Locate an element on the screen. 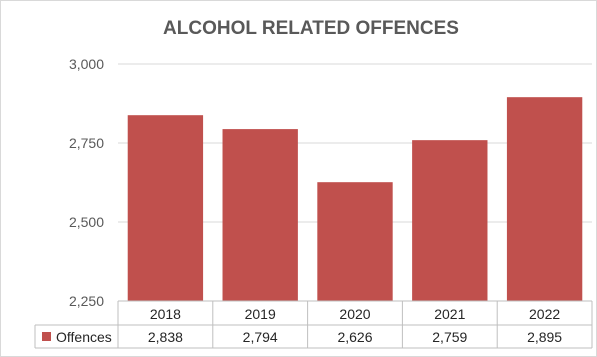 This screenshot has width=597, height=357. bar-2020 is located at coordinates (355, 241).